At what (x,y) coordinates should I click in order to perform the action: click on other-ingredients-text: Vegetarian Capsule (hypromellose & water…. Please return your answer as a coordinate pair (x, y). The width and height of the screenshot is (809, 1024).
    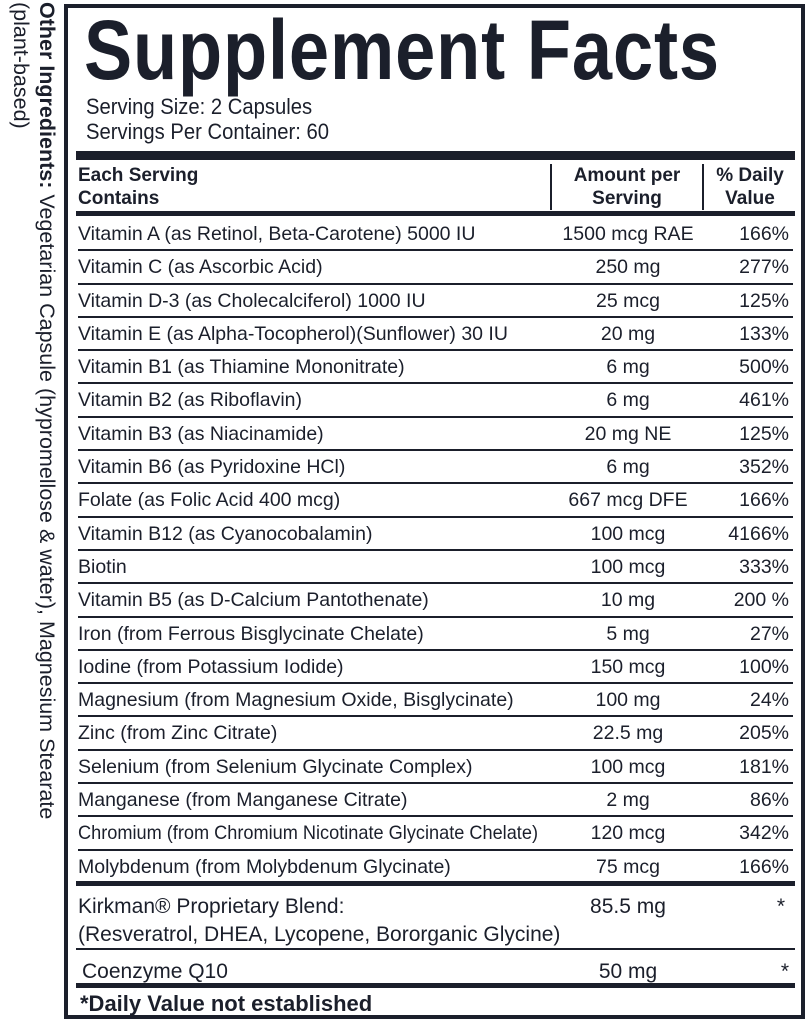
    Looking at the image, I should click on (47, 504).